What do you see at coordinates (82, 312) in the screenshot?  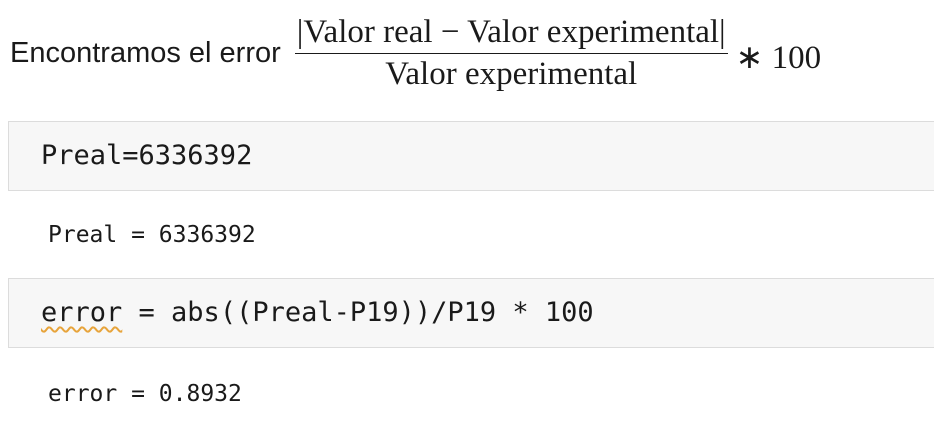 I see `code-warning-variable: error` at bounding box center [82, 312].